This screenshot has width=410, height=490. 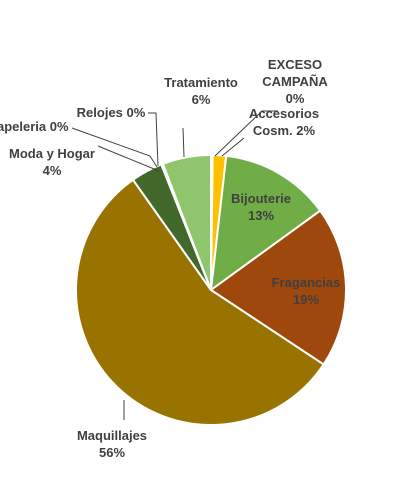 What do you see at coordinates (306, 291) in the screenshot?
I see `data-label-fragancias: Fragancias 19%` at bounding box center [306, 291].